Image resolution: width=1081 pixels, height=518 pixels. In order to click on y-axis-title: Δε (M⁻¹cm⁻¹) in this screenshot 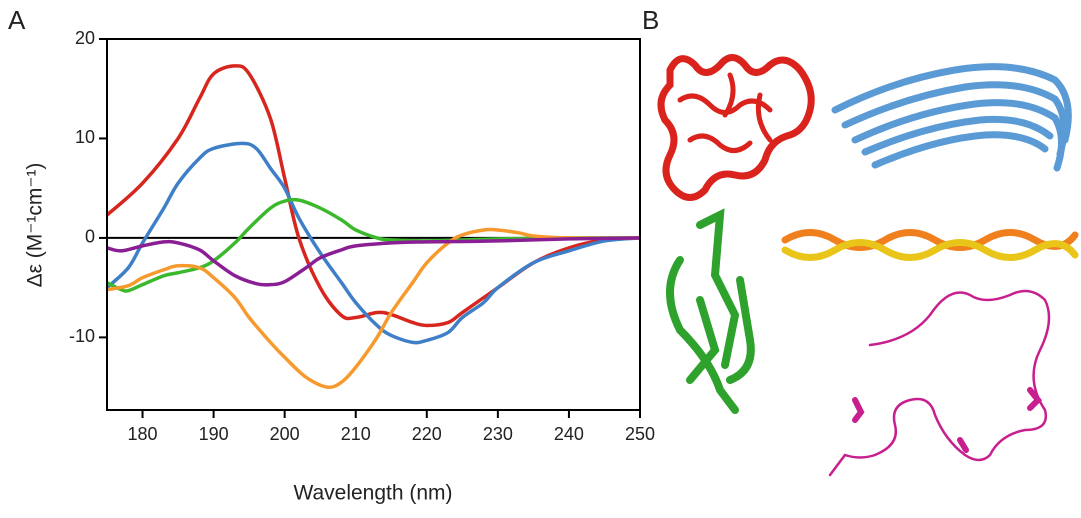, I will do `click(35, 225)`.